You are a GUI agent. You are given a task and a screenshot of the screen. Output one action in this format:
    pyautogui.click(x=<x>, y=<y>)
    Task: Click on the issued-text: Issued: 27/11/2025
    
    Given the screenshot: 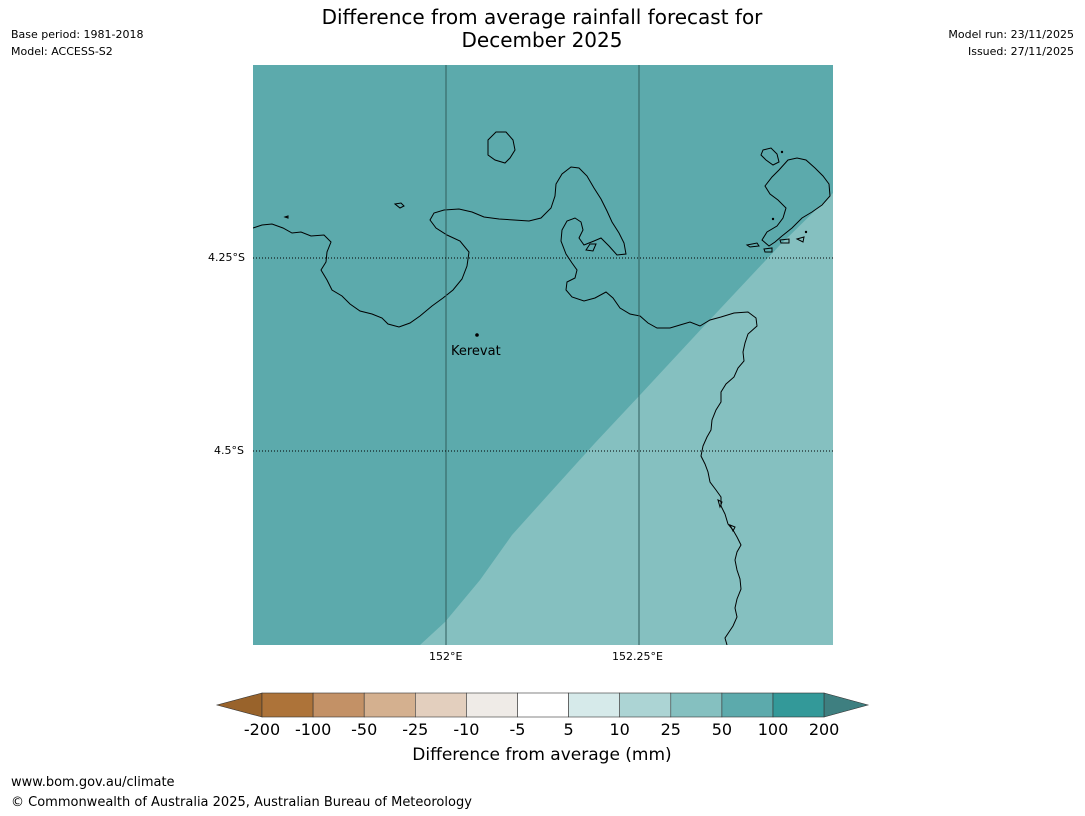 What is the action you would take?
    pyautogui.click(x=1020, y=51)
    